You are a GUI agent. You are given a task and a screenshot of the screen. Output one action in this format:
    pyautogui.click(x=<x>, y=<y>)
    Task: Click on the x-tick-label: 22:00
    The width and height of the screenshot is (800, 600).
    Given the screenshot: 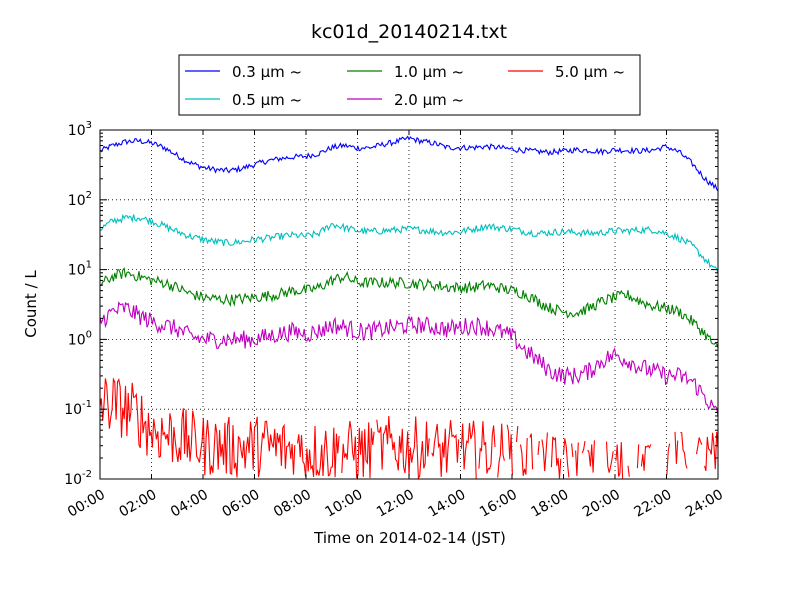 What is the action you would take?
    pyautogui.click(x=653, y=504)
    